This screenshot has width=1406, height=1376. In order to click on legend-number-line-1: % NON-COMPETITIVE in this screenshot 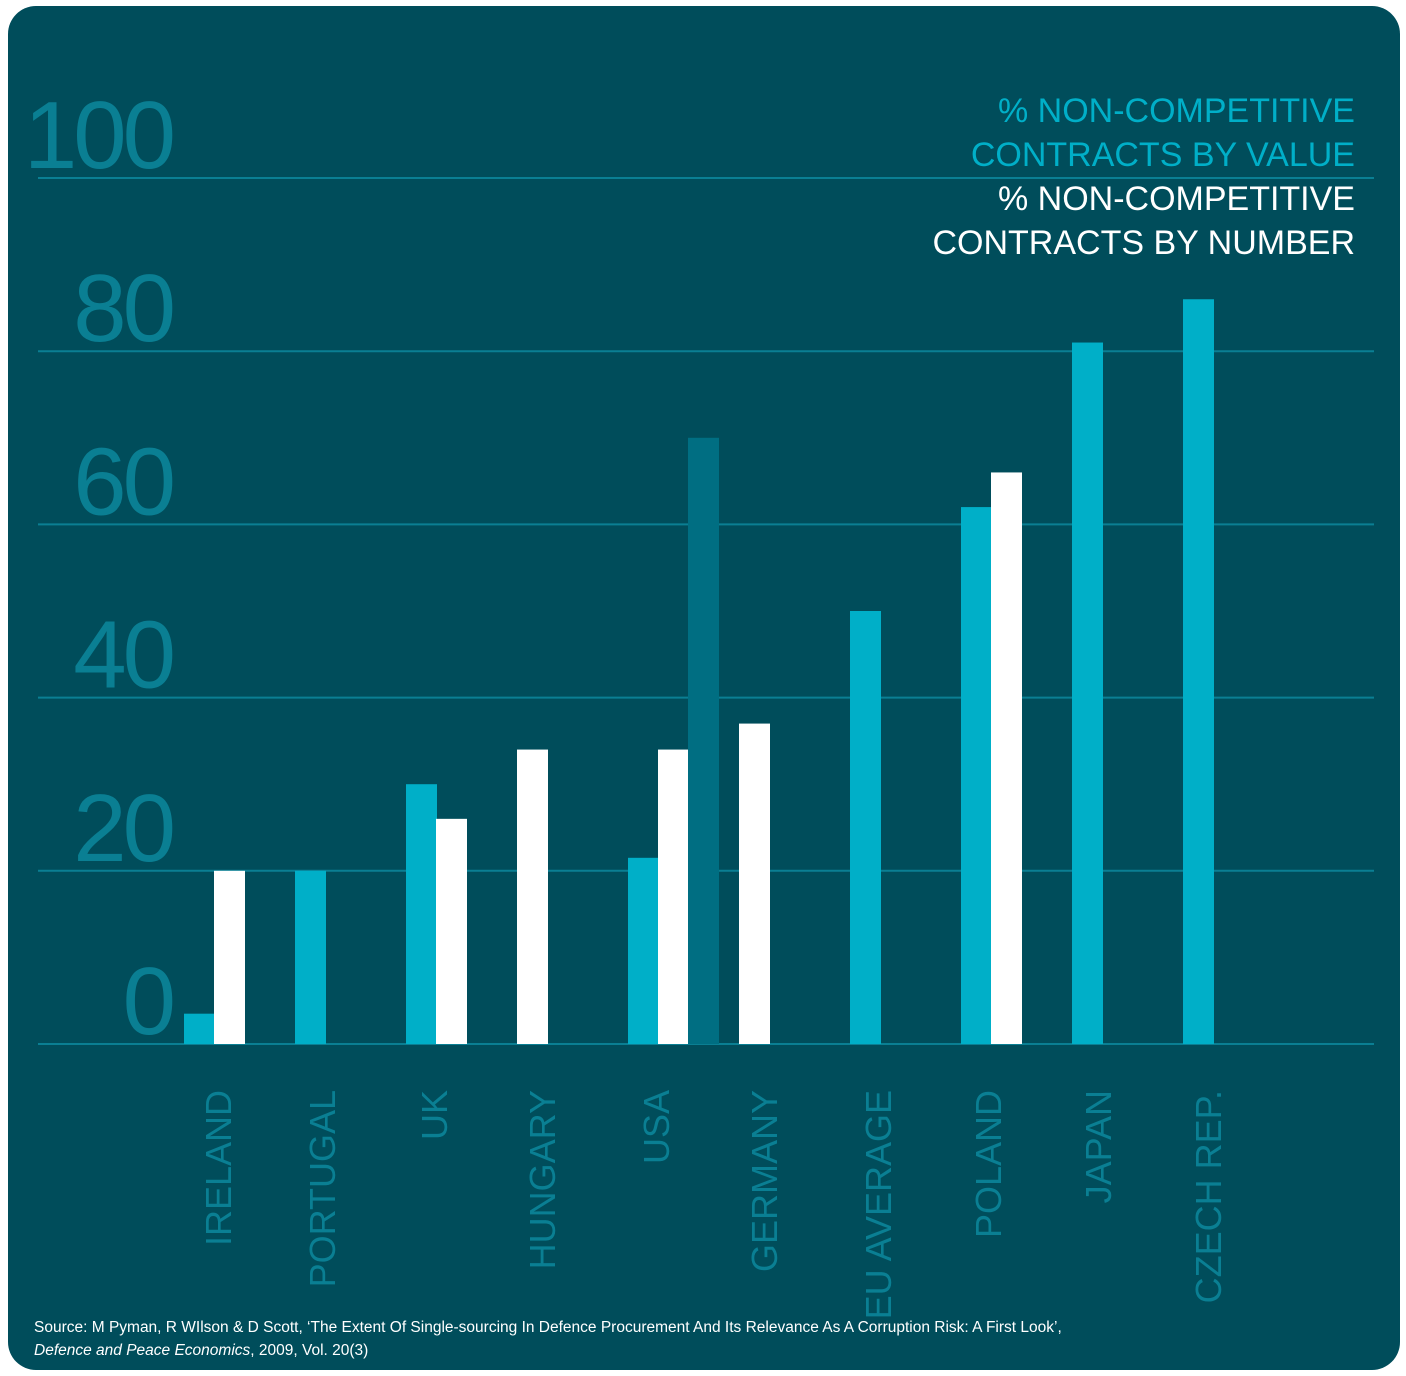, I will do `click(1176, 199)`.